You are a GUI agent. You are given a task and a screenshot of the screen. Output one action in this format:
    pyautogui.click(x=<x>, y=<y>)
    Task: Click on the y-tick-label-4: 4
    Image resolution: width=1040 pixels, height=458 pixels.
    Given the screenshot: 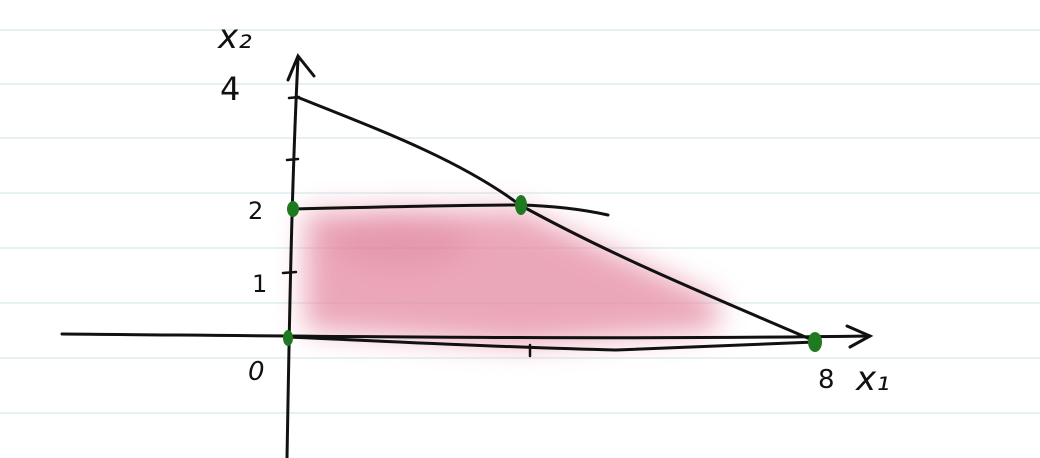 What is the action you would take?
    pyautogui.click(x=230, y=89)
    